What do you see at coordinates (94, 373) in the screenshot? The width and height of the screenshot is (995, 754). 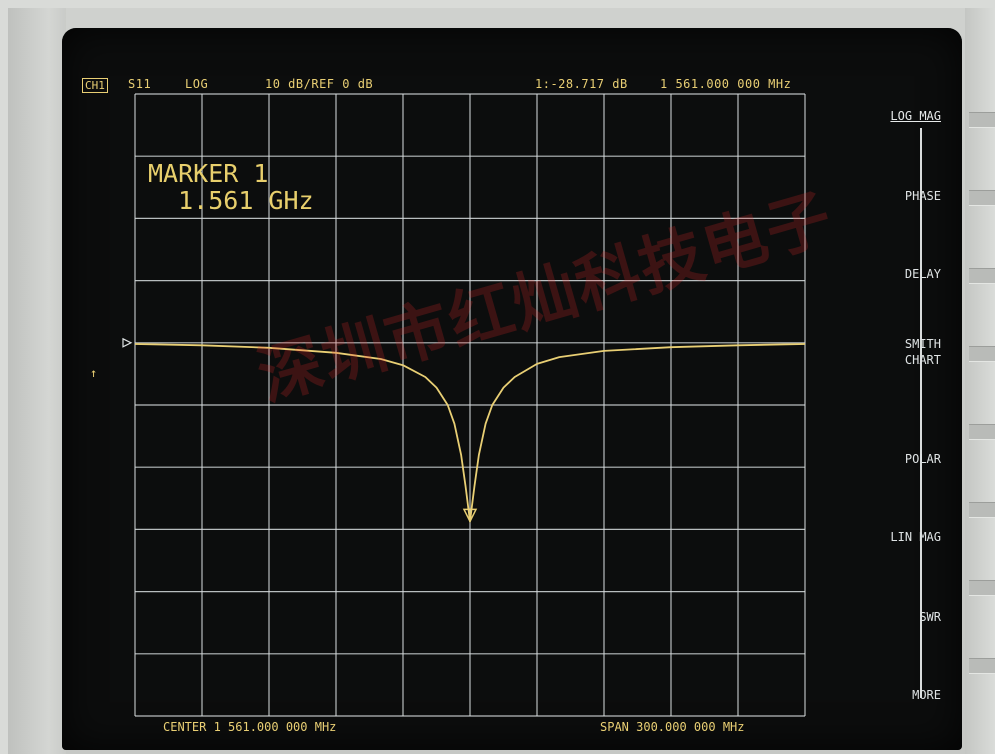 I see `reference-arrow-icon: ↑` at bounding box center [94, 373].